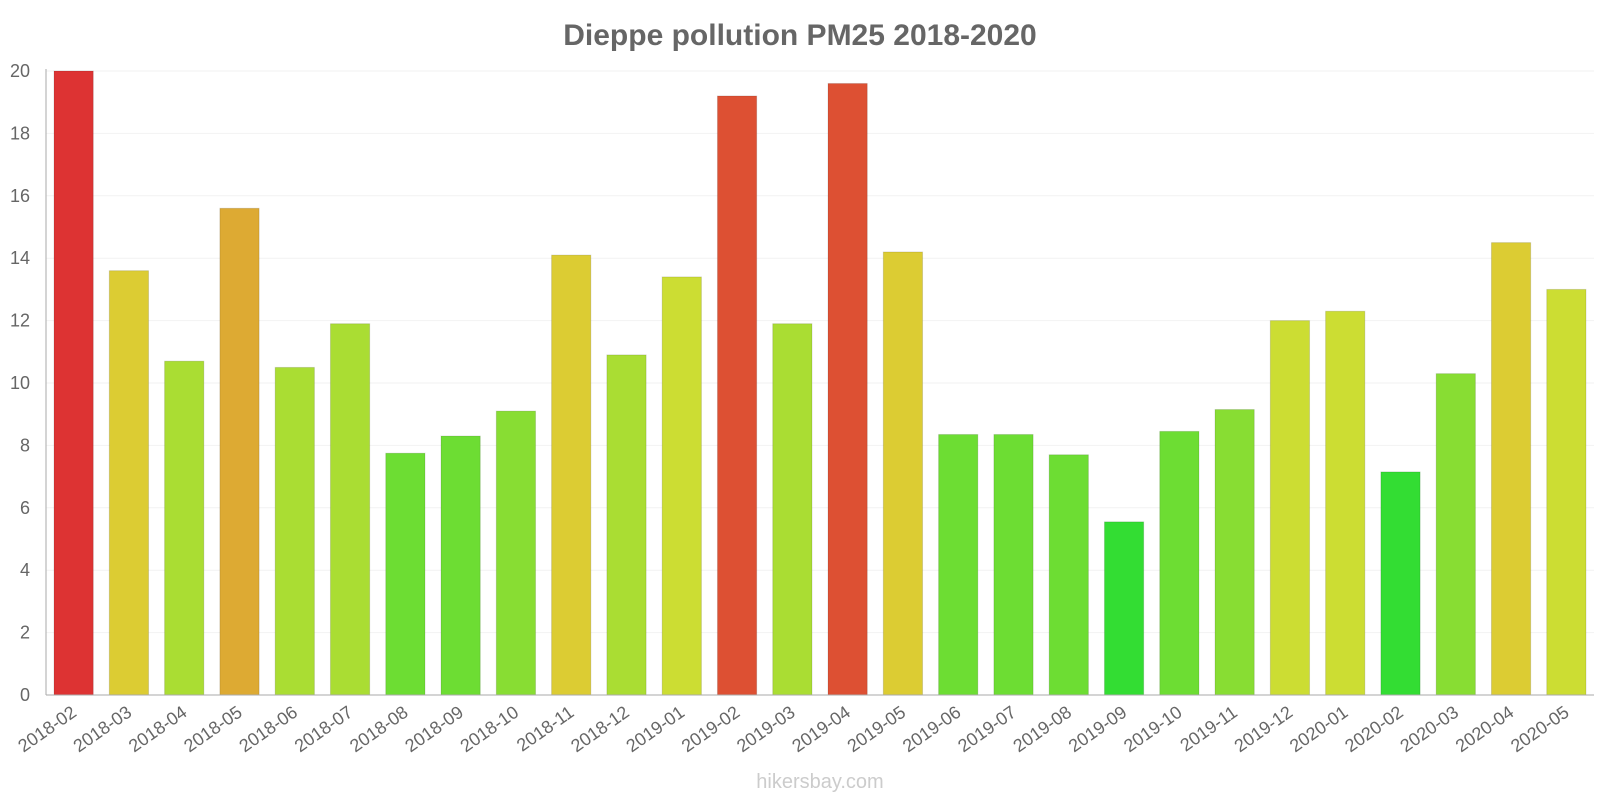 Image resolution: width=1600 pixels, height=800 pixels. What do you see at coordinates (25, 508) in the screenshot?
I see `y-tick-label: 6` at bounding box center [25, 508].